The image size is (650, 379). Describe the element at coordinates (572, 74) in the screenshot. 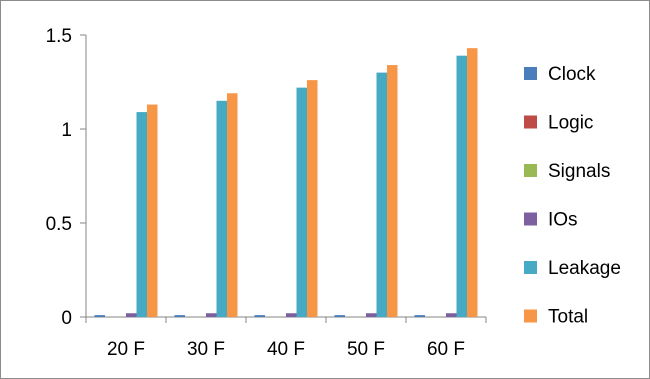

I see `legend-label: Clock` at that location.